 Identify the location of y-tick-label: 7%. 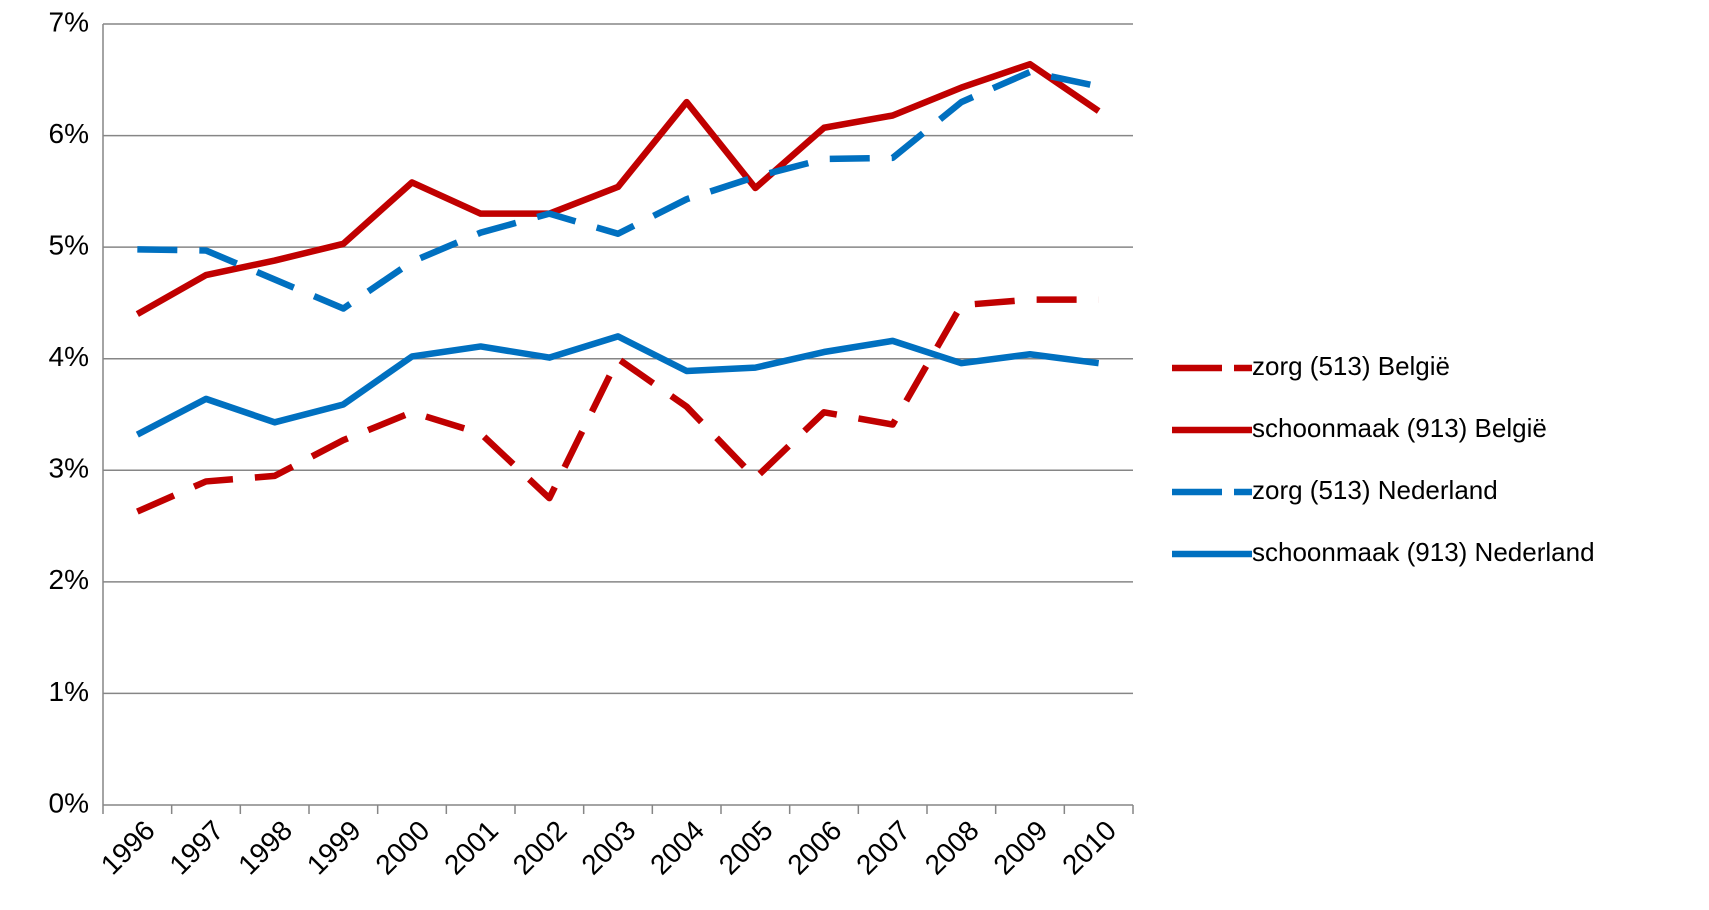
(69, 21).